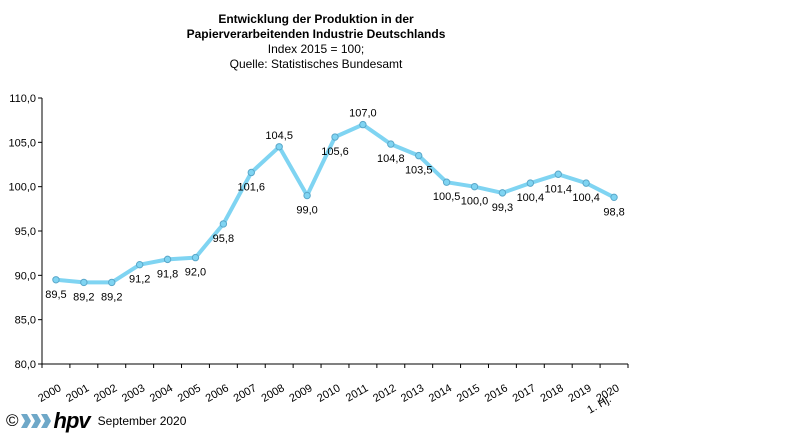  I want to click on y-tick-label: 80,0, so click(25, 365).